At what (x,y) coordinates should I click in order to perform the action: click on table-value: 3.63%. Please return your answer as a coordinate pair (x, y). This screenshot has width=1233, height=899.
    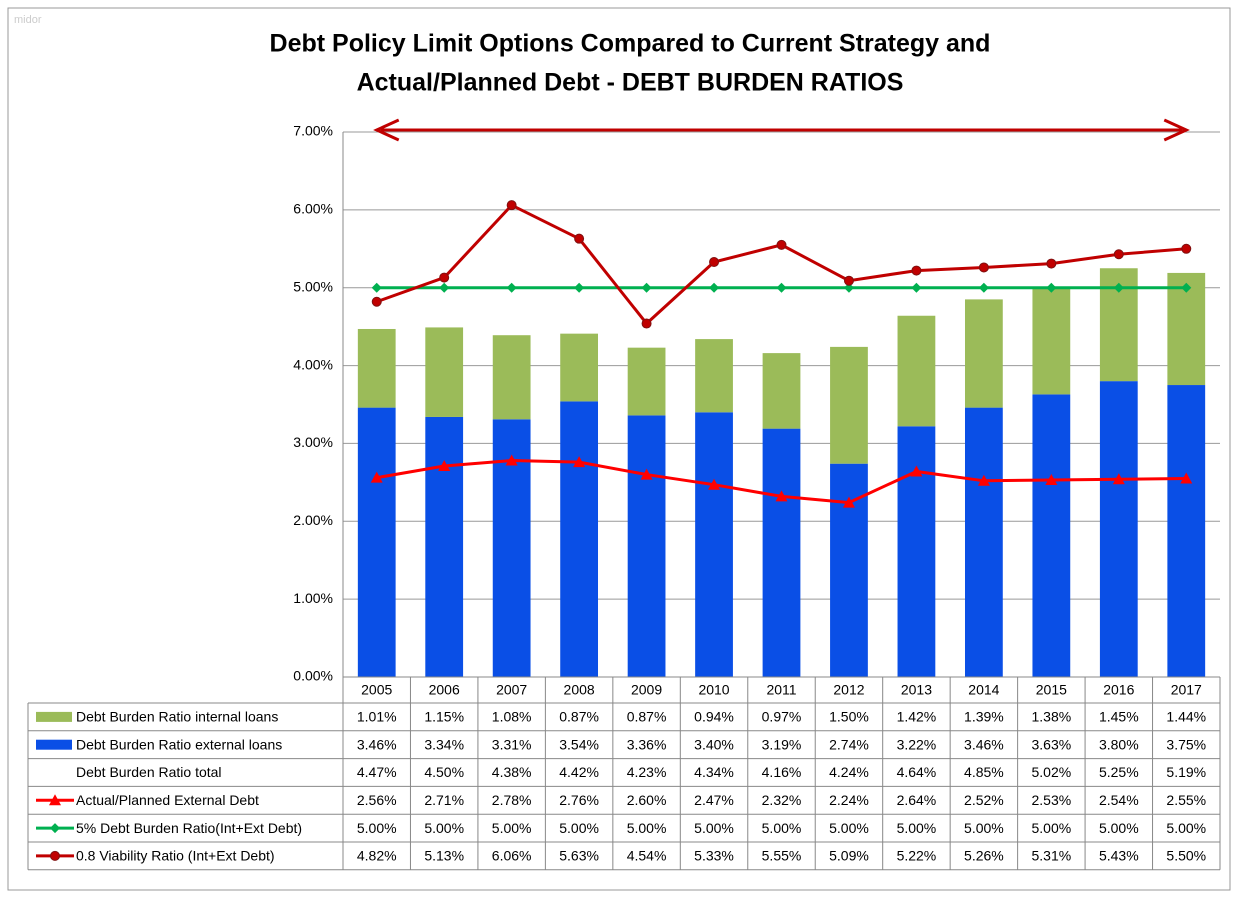
    Looking at the image, I should click on (1051, 744).